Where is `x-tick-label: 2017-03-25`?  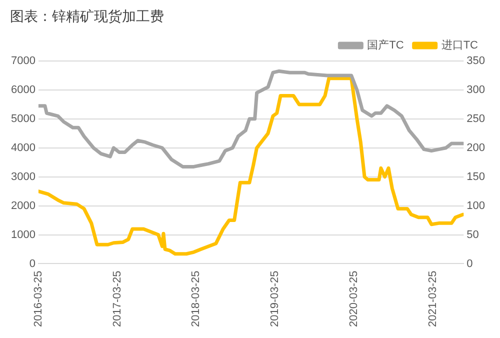 x-tick-label: 2017-03-25 is located at coordinates (117, 299).